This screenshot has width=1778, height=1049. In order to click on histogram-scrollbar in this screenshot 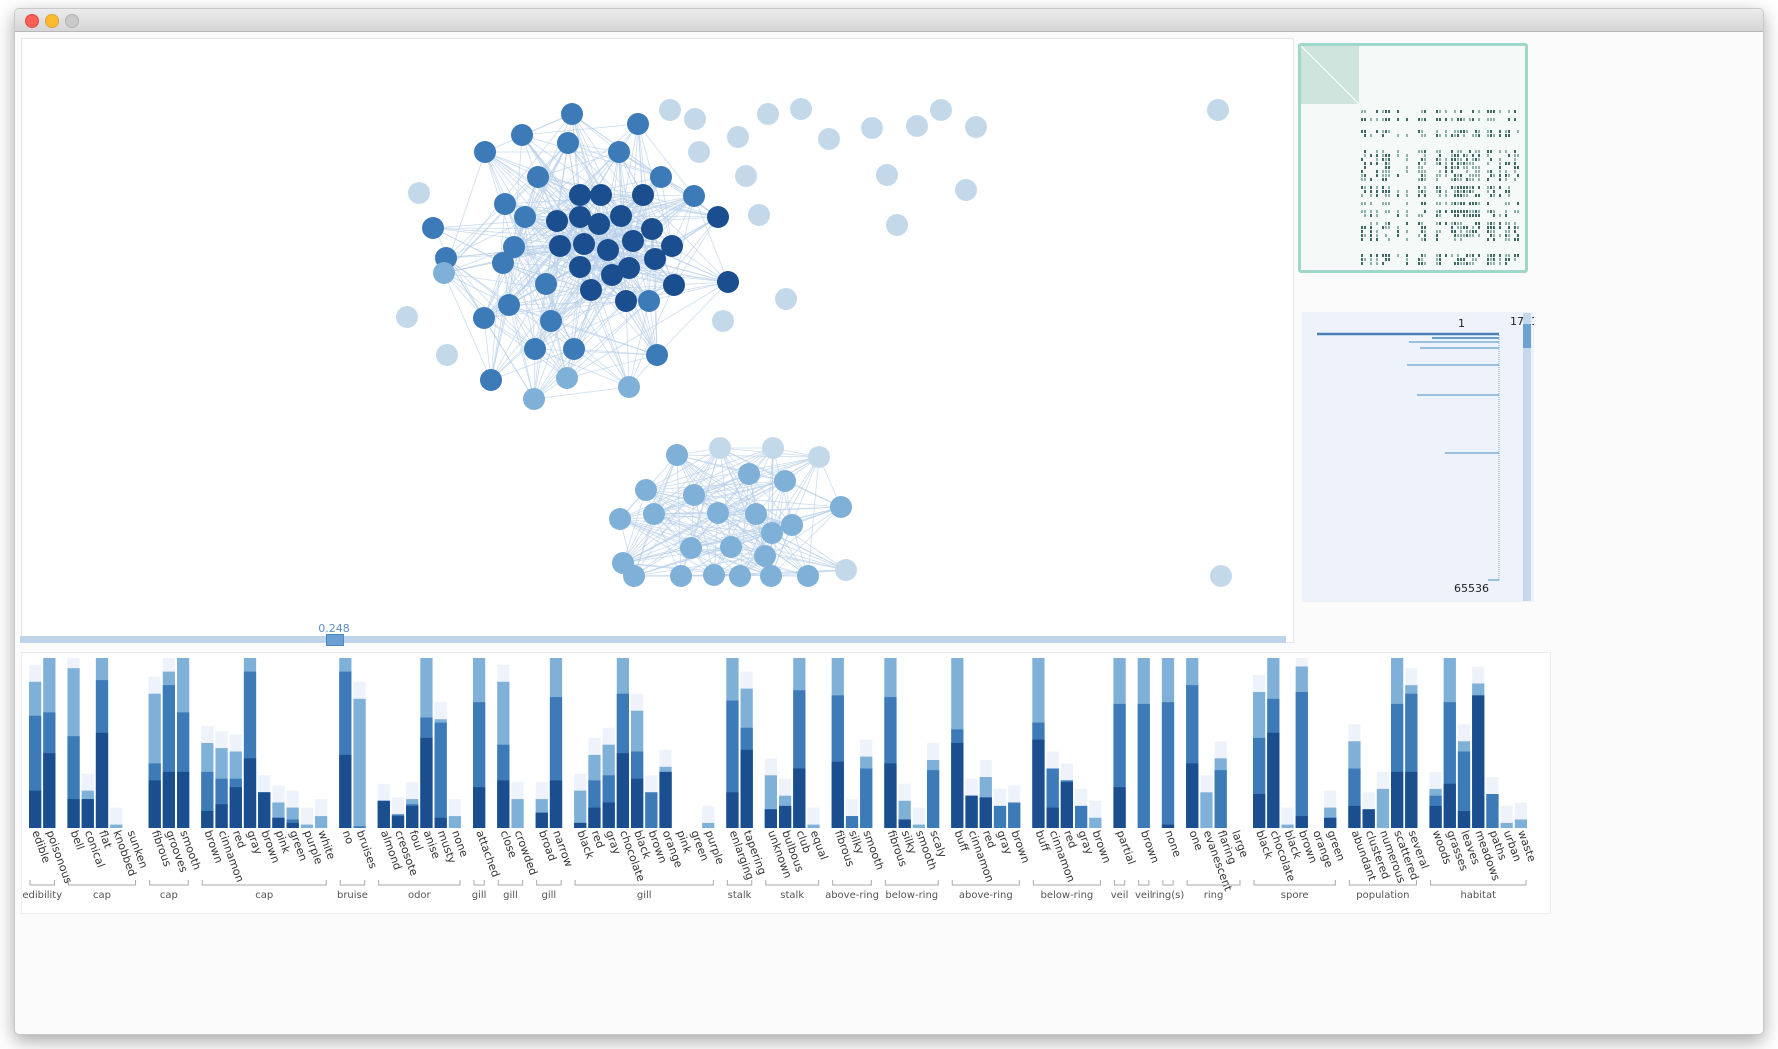, I will do `click(1527, 457)`.